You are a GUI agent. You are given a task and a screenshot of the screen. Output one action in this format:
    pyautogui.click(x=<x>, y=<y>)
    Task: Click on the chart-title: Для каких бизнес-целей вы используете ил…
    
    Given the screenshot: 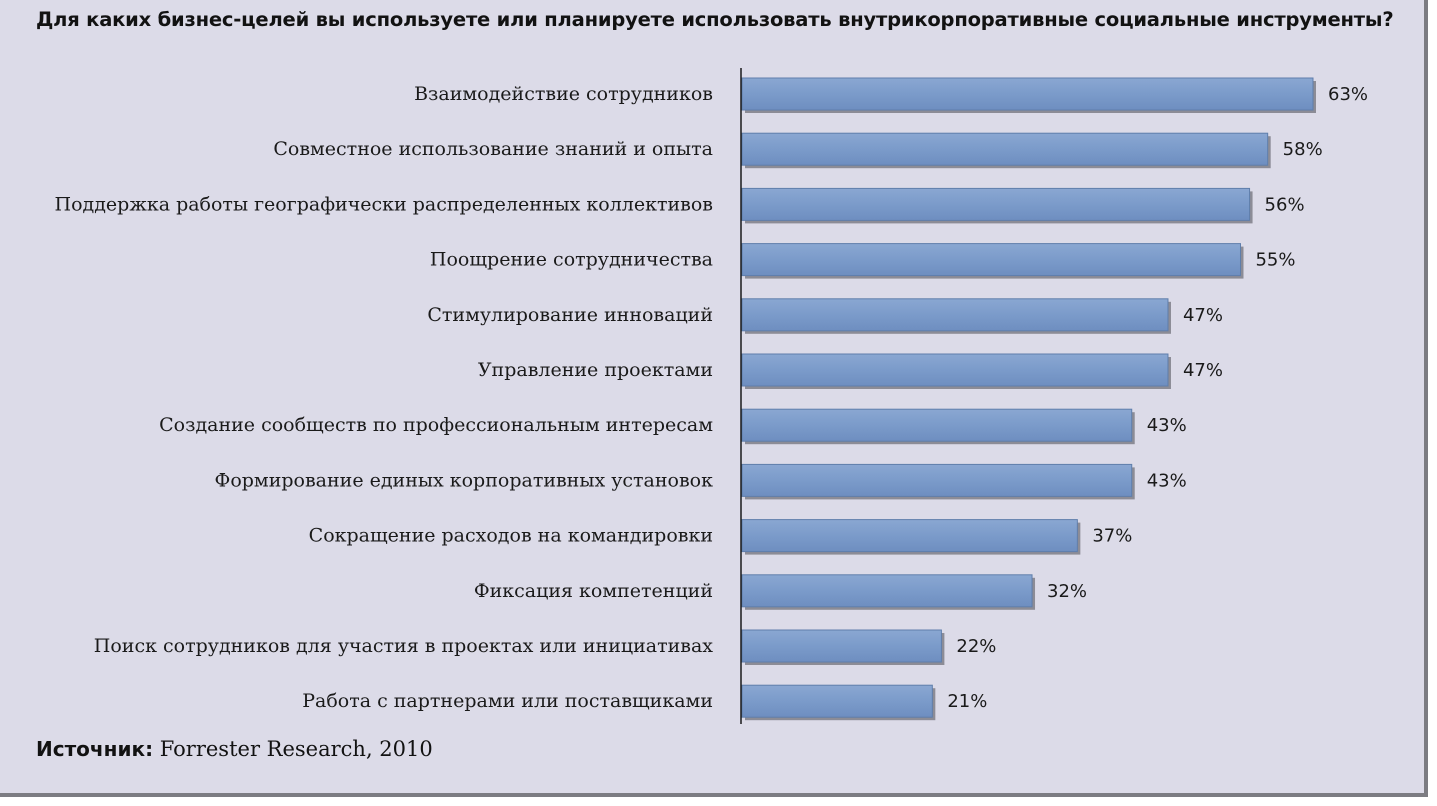 What is the action you would take?
    pyautogui.click(x=715, y=19)
    